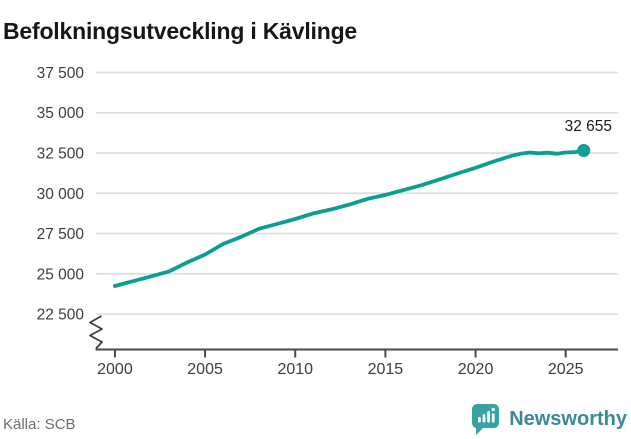 The height and width of the screenshot is (439, 631). Describe the element at coordinates (61, 113) in the screenshot. I see `y-axis-tick-label: 35 000` at that location.